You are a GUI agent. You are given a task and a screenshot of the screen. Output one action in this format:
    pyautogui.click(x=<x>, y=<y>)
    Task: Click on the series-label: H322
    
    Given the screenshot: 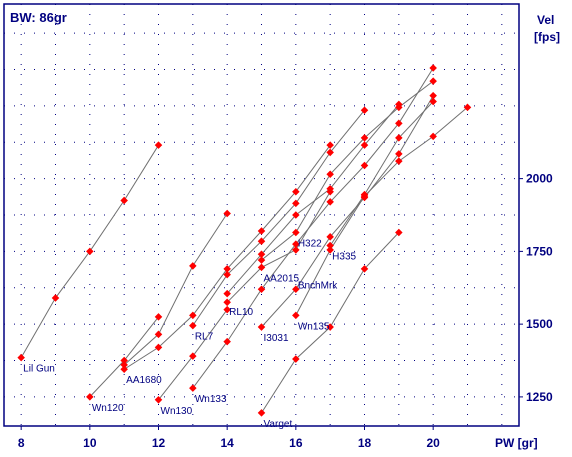 What is the action you would take?
    pyautogui.click(x=310, y=243)
    